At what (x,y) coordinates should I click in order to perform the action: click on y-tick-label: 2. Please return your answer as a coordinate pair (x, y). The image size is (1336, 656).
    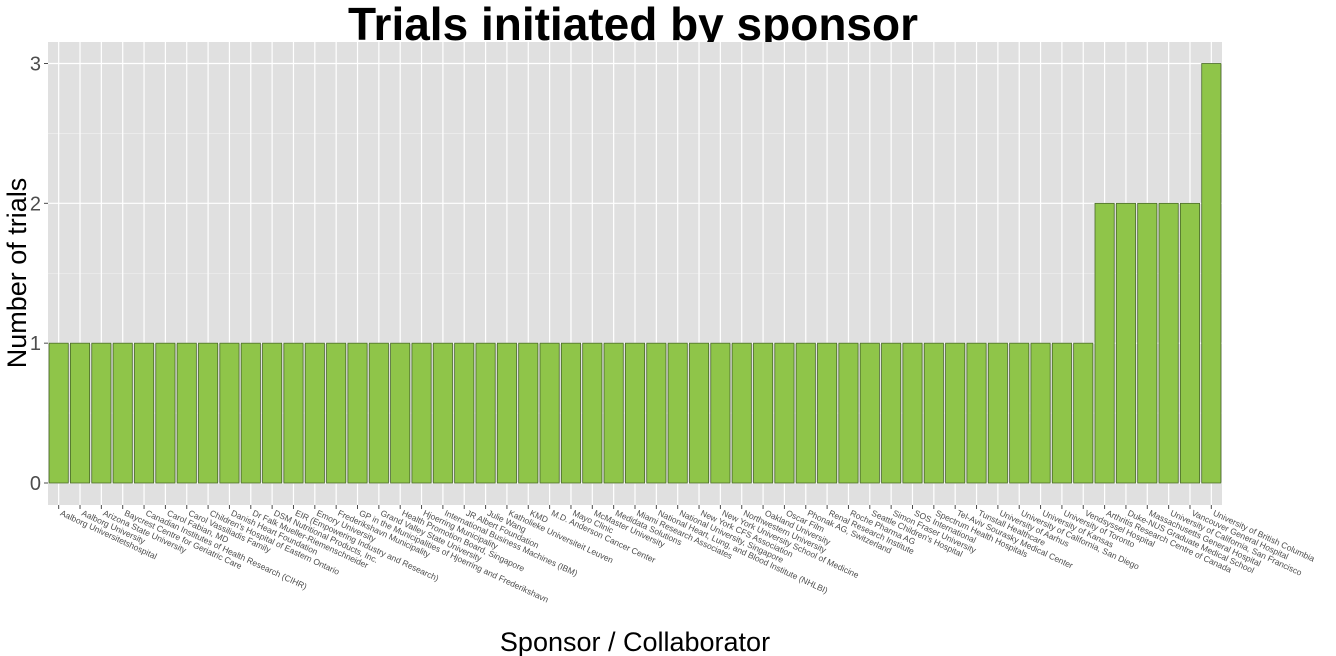
    Looking at the image, I should click on (35, 204).